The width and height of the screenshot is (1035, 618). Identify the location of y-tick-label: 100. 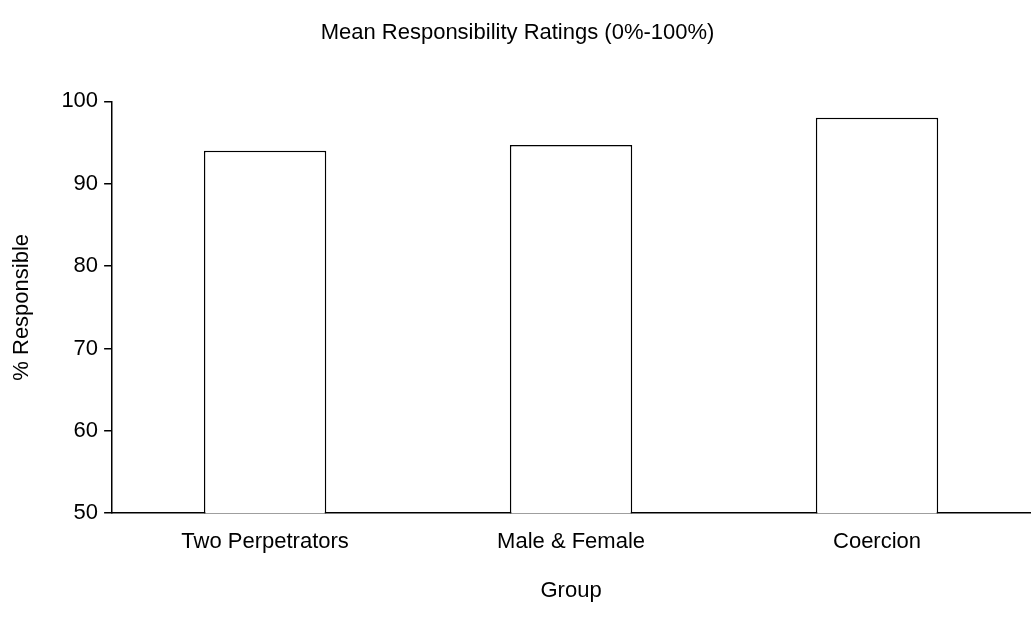
(80, 100).